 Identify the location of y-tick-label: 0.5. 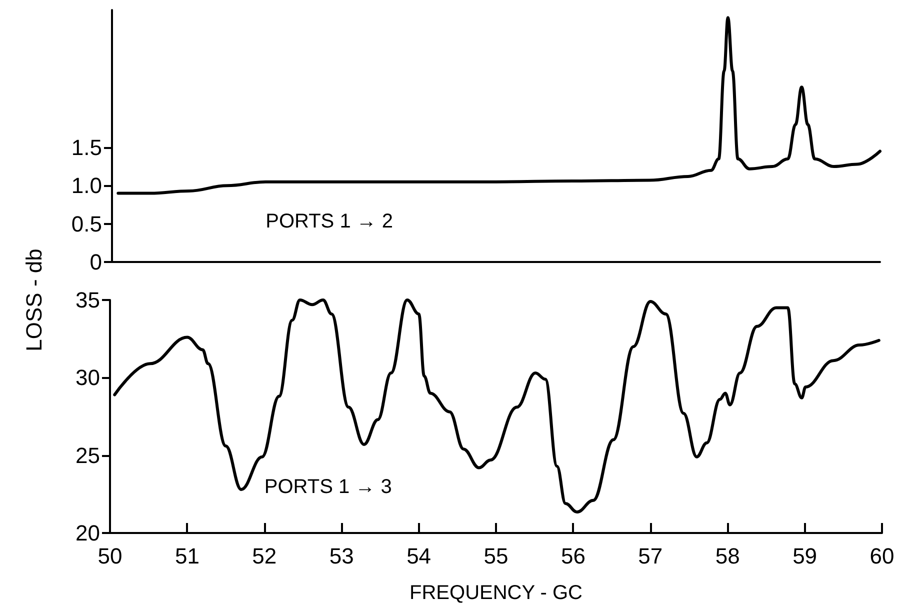
(86, 223).